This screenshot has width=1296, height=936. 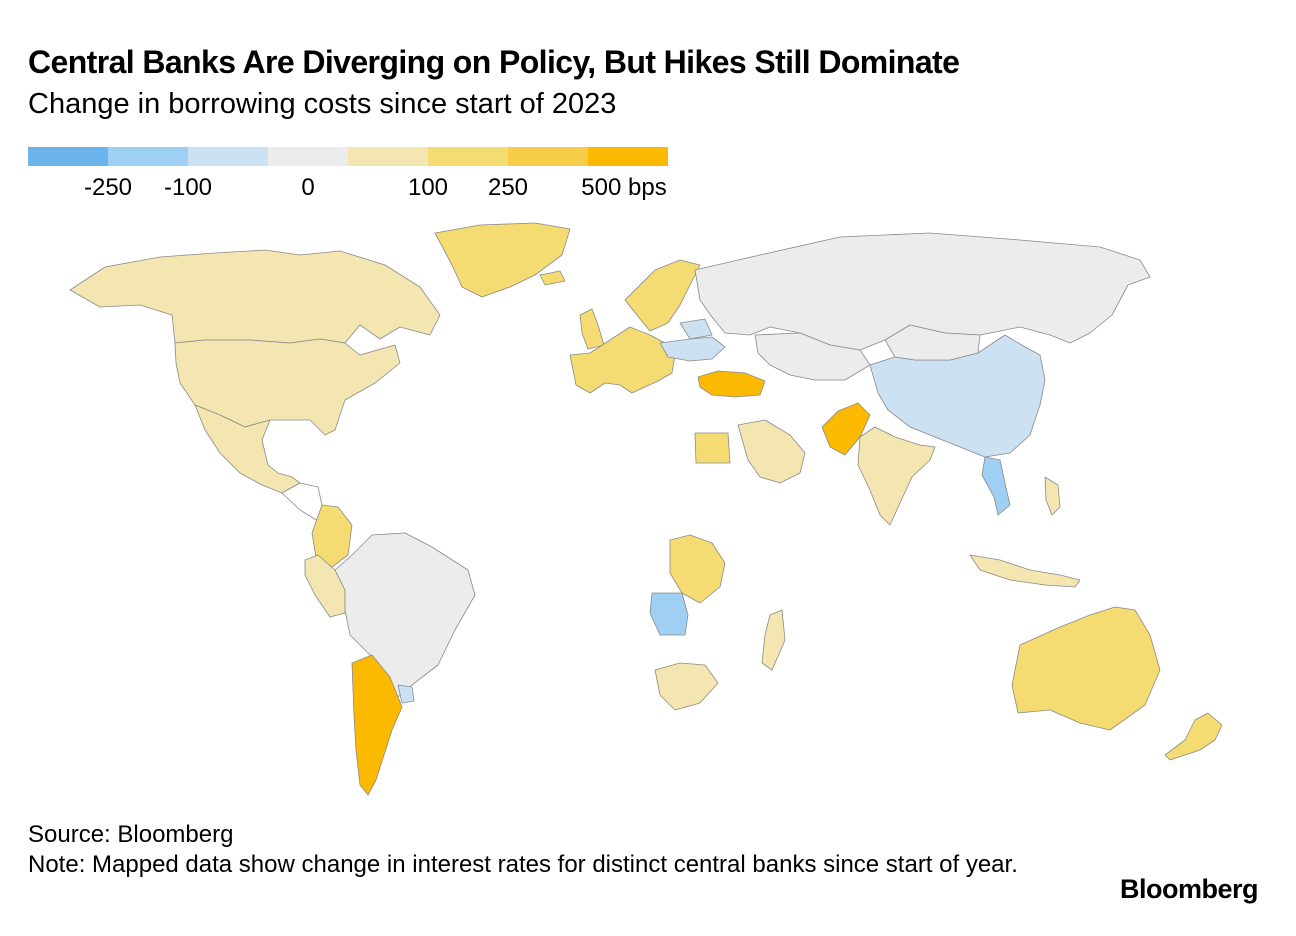 I want to click on source-note: Source: Bloomberg, so click(x=131, y=834).